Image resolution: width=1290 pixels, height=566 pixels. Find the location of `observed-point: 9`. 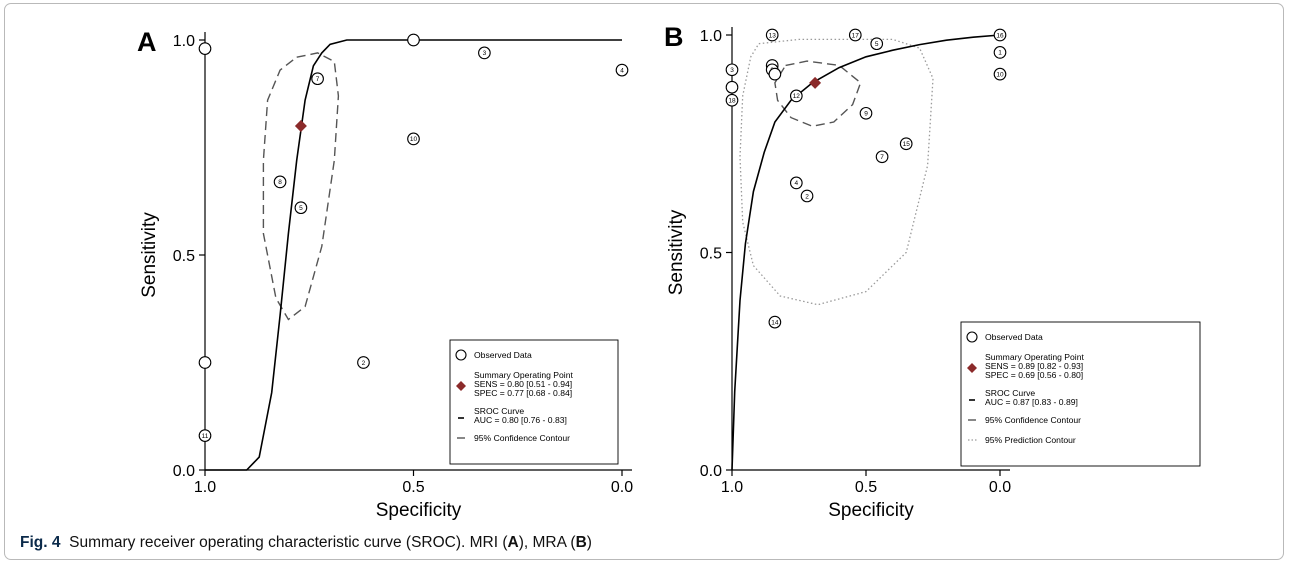

observed-point: 9 is located at coordinates (866, 113).